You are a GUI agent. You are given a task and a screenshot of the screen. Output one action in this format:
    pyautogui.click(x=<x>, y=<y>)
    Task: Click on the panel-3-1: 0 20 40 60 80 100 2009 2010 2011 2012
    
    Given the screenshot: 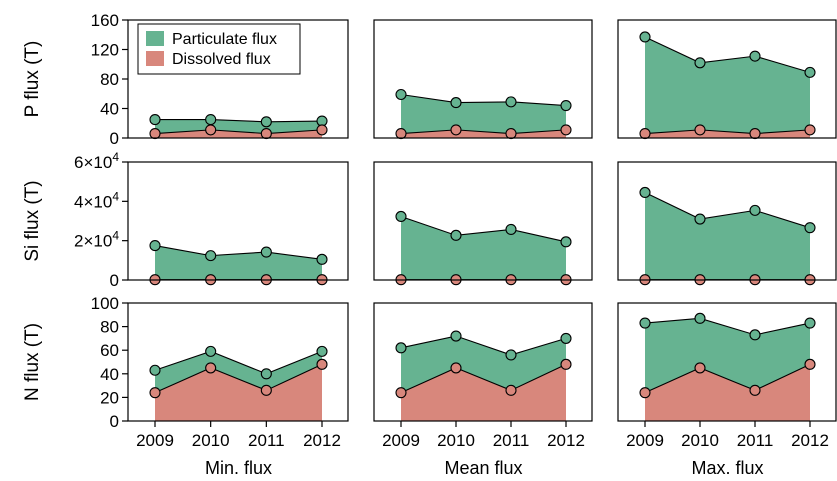 What is the action you would take?
    pyautogui.click(x=220, y=372)
    